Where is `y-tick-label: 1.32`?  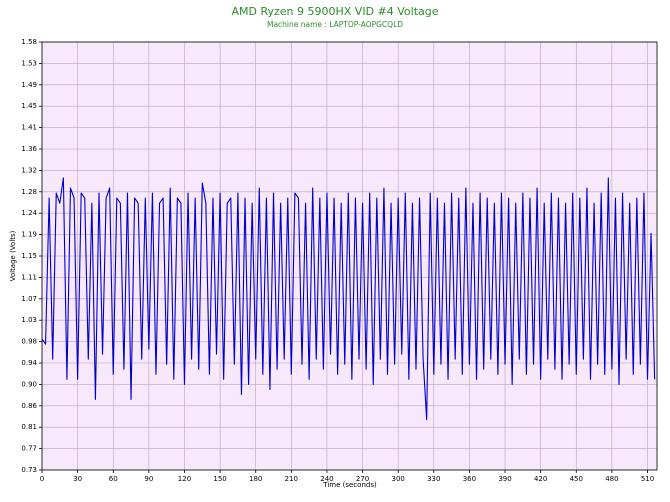
y-tick-label: 1.32 is located at coordinates (29, 170).